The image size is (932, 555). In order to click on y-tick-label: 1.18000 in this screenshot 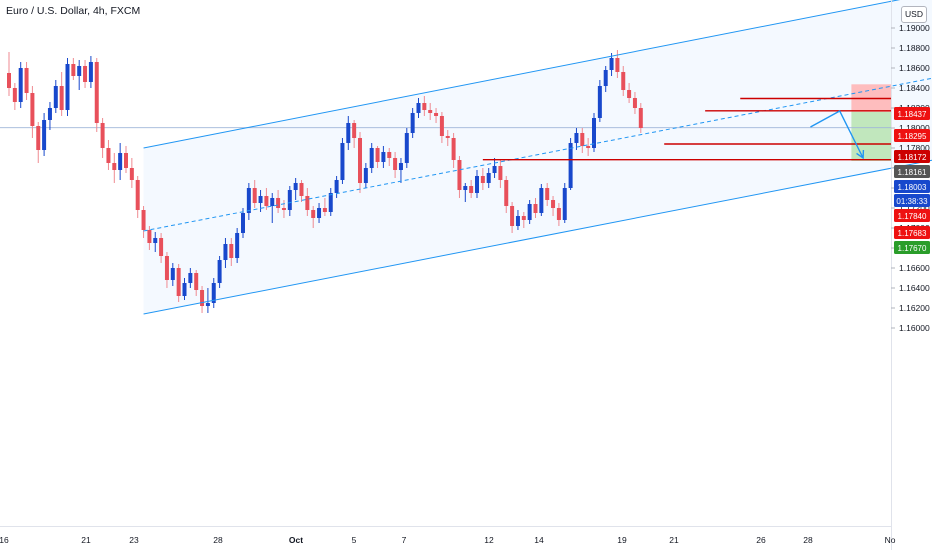, I will do `click(914, 128)`.